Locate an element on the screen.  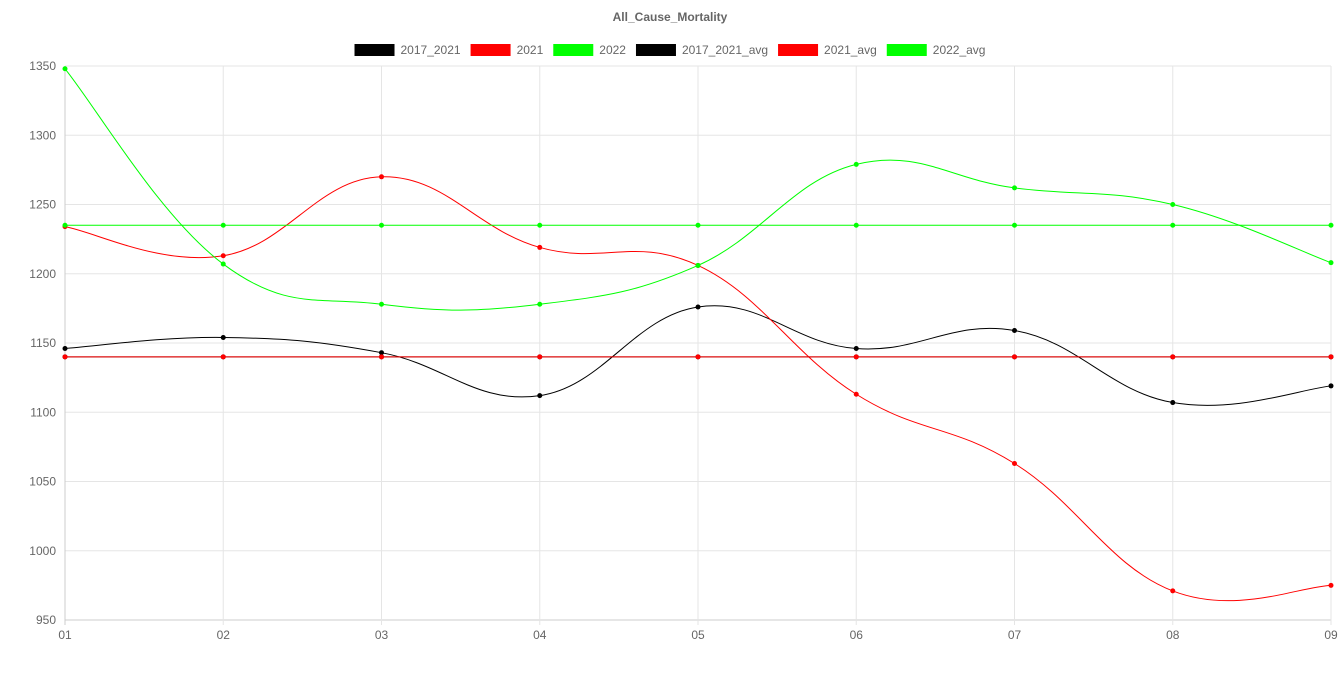
y-tick-label: 1000 is located at coordinates (42, 551).